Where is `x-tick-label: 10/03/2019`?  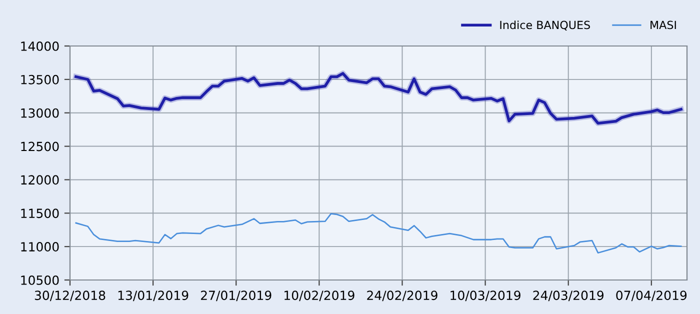
x-tick-label: 10/03/2019 is located at coordinates (485, 296).